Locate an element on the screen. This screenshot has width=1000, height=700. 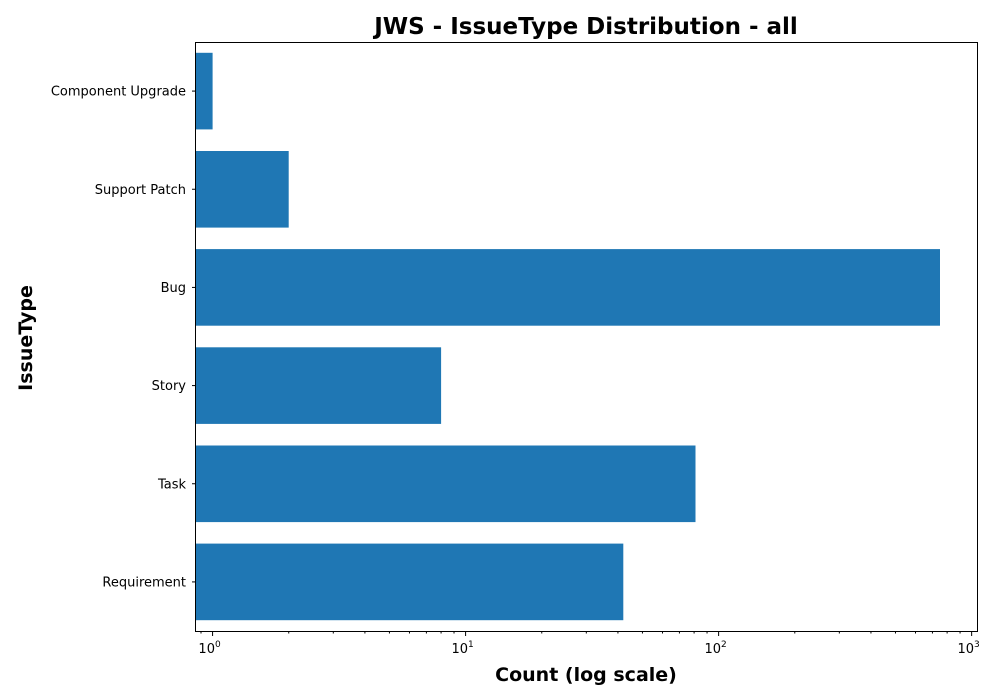
x-tick-label: 10³ is located at coordinates (968, 648).